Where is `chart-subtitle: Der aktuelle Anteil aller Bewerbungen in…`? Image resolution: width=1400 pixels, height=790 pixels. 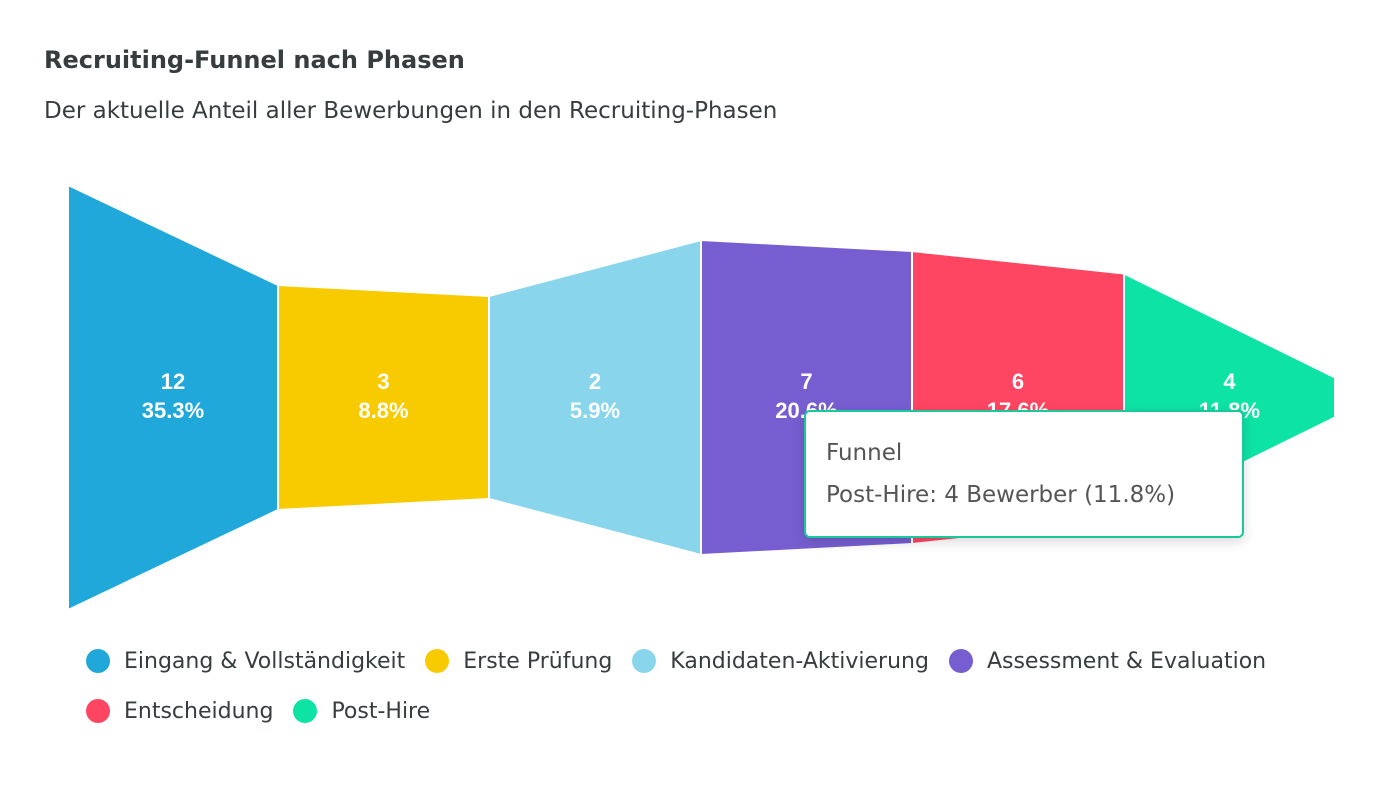 chart-subtitle: Der aktuelle Anteil aller Bewerbungen in… is located at coordinates (411, 111).